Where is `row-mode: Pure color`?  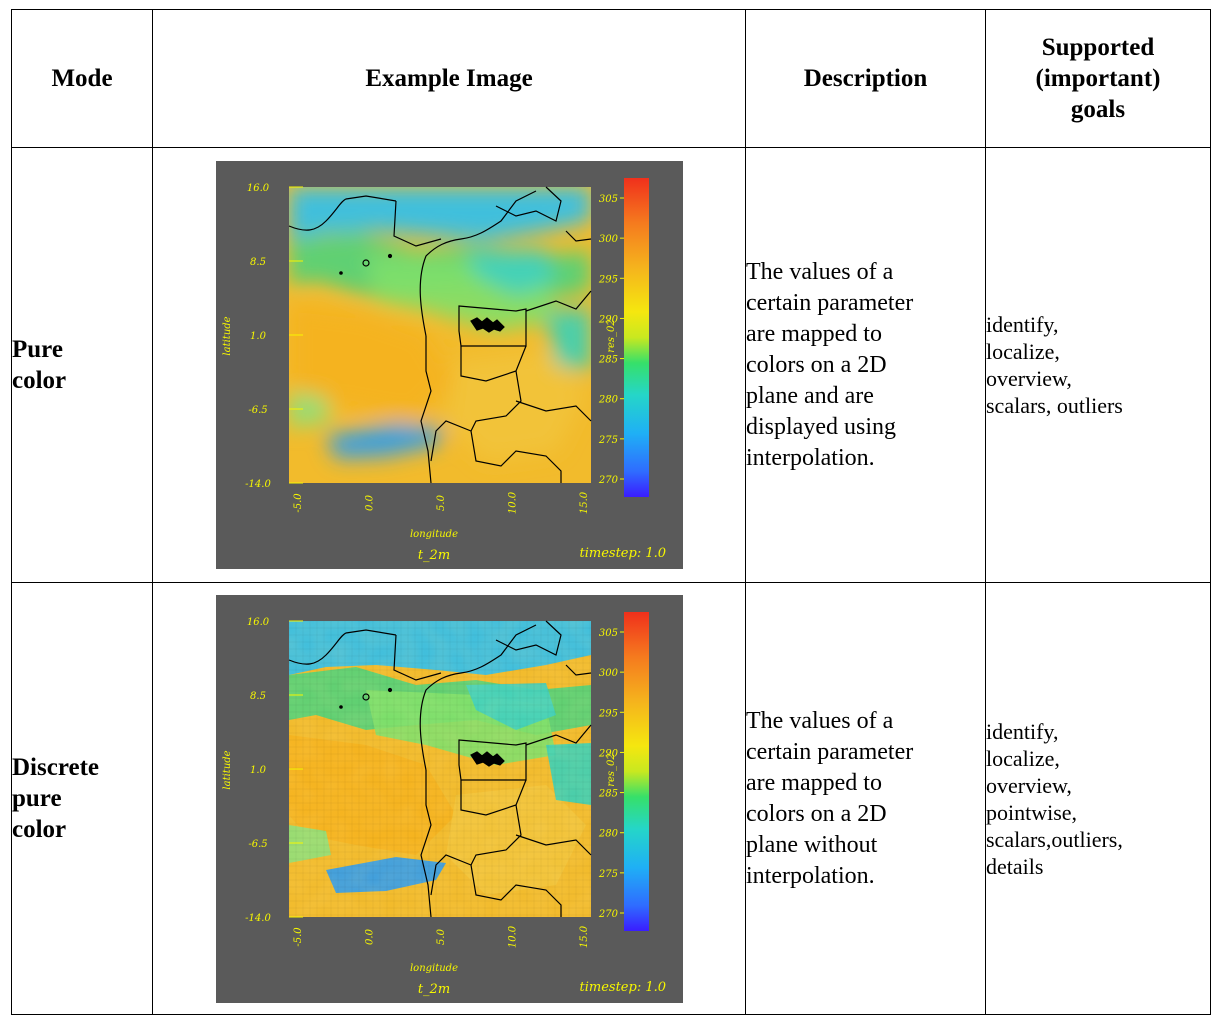
row-mode: Pure color is located at coordinates (82, 365).